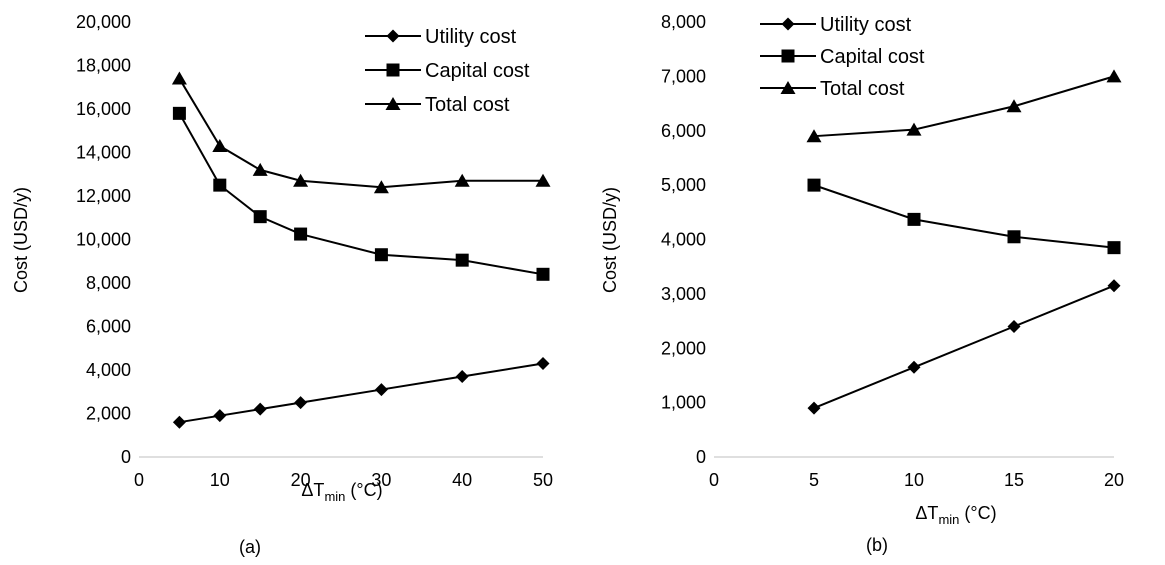 The image size is (1165, 565). Describe the element at coordinates (103, 109) in the screenshot. I see `y-tick-label: 16,000` at that location.